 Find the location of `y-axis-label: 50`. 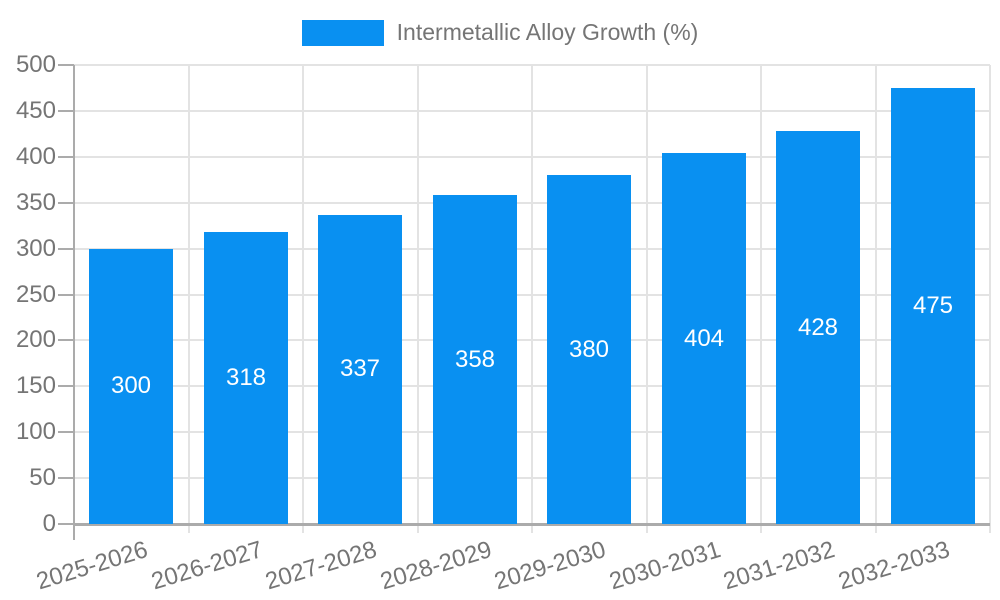

y-axis-label: 50 is located at coordinates (42, 478).